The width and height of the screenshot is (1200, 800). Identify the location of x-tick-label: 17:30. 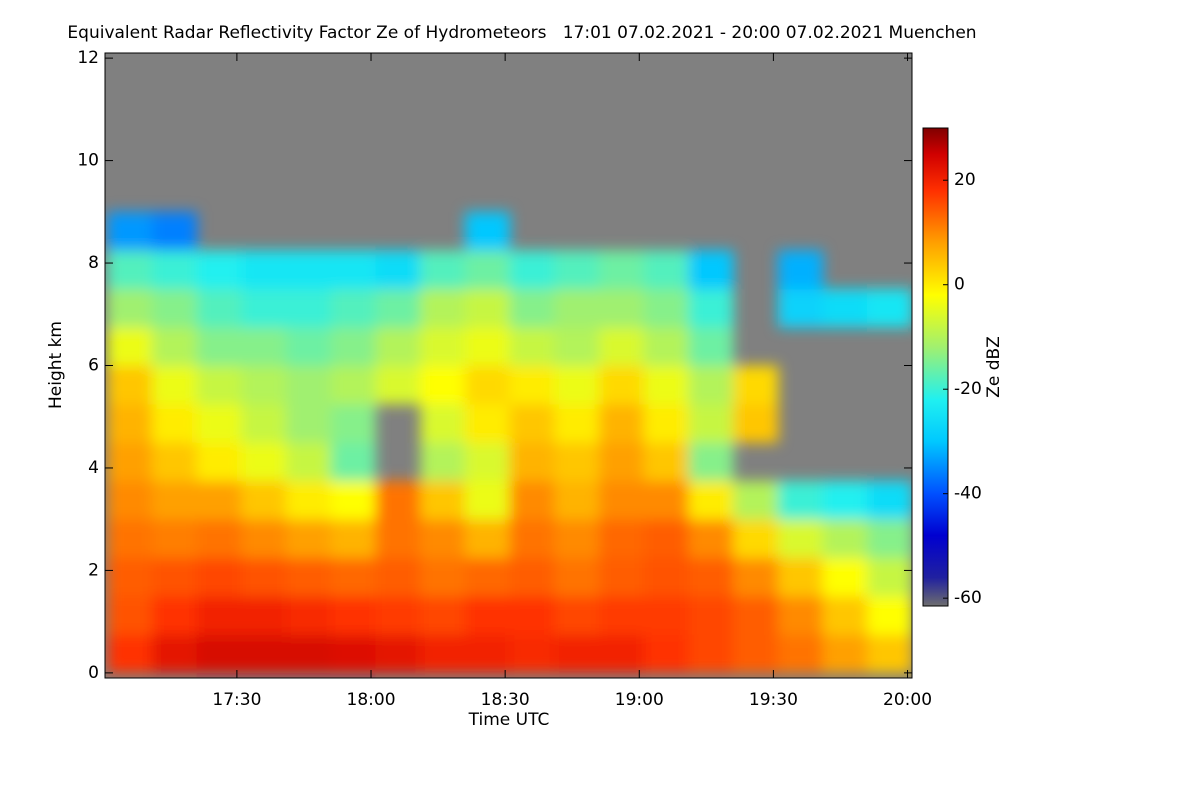
(236, 700).